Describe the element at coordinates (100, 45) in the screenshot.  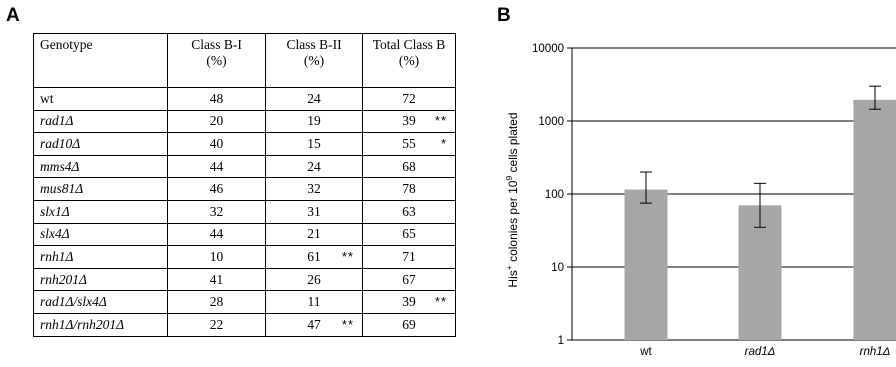
I see `column-header-title: Genotype` at that location.